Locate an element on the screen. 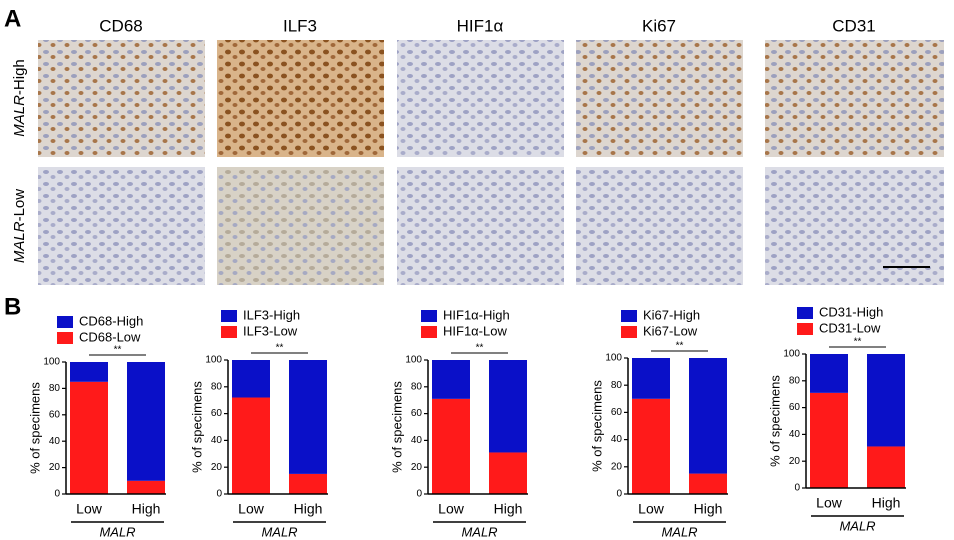  row-label-suffix: -High is located at coordinates (19, 77).